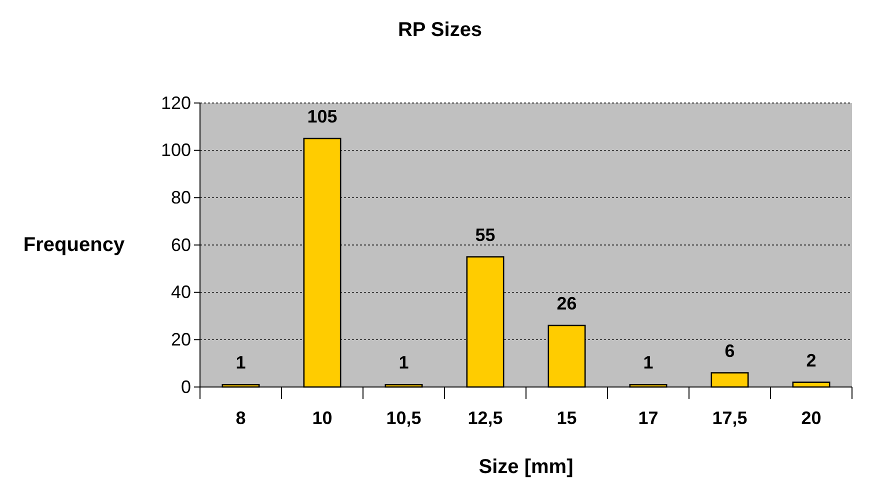 The height and width of the screenshot is (481, 869). I want to click on y-tick-label: 120, so click(175, 102).